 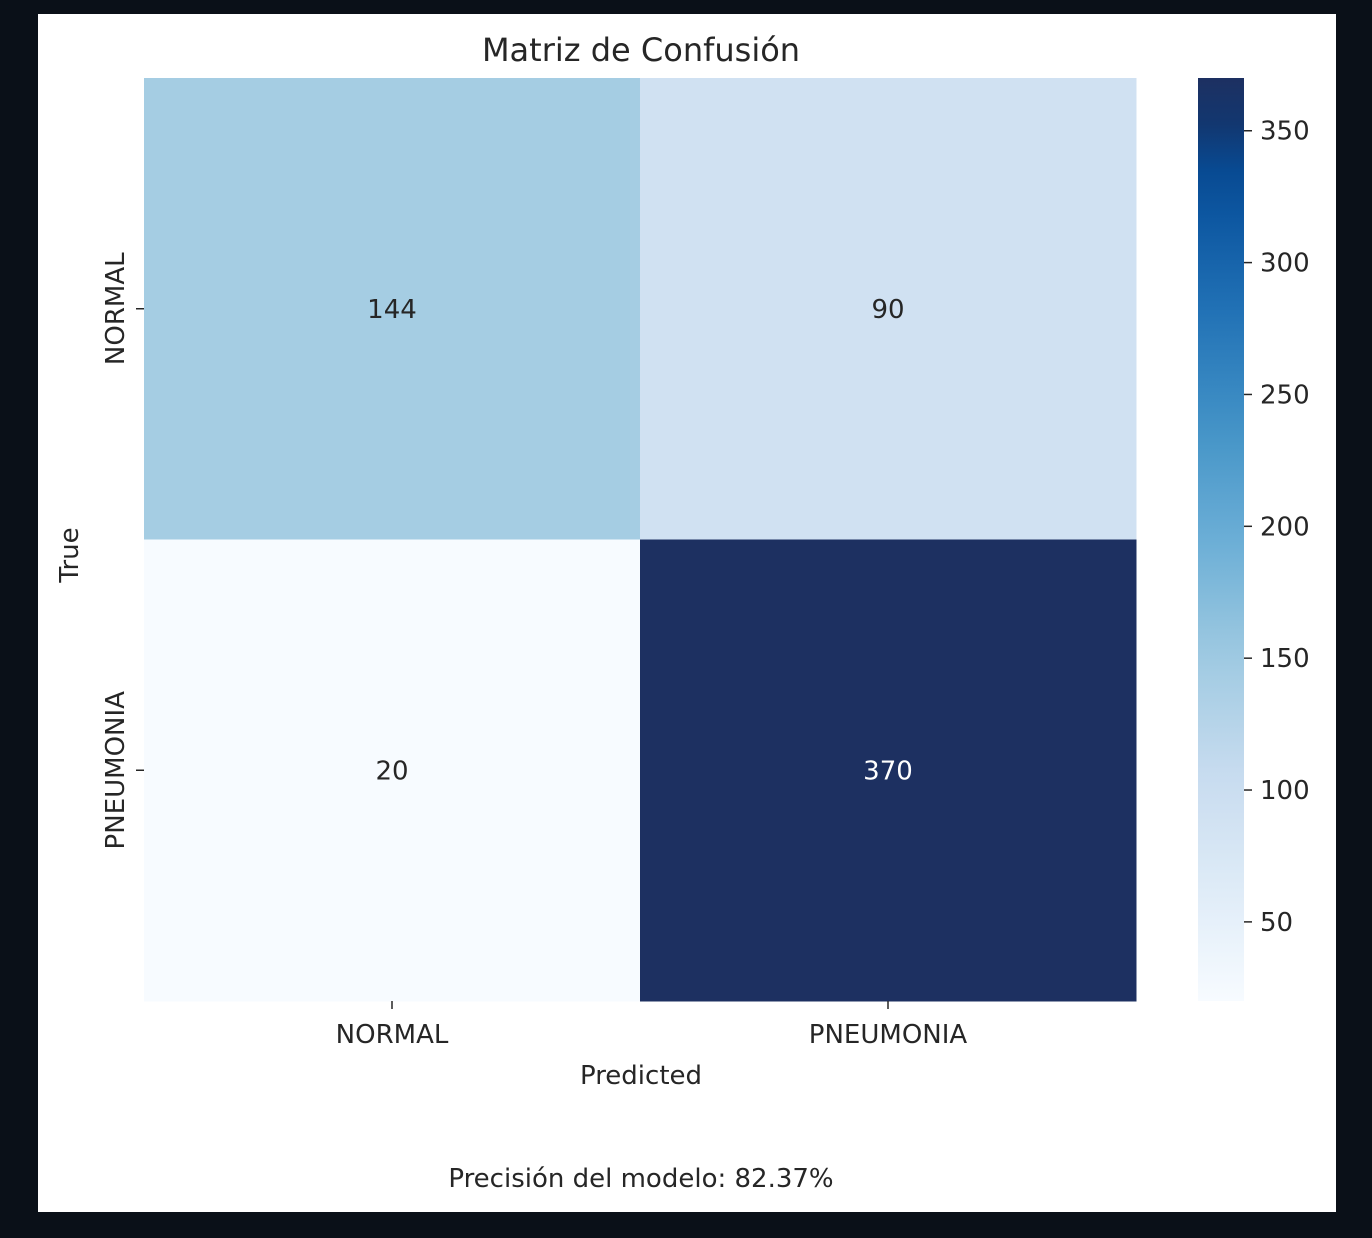 I want to click on colorbar, so click(x=1221, y=539).